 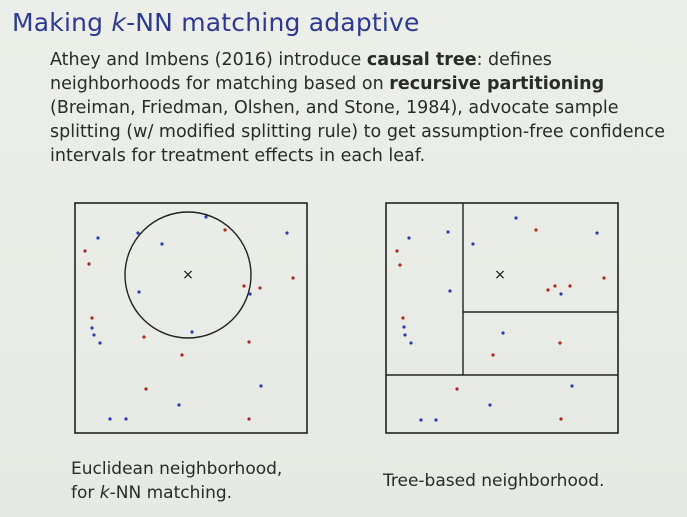 I want to click on knn-circle, so click(x=188, y=275).